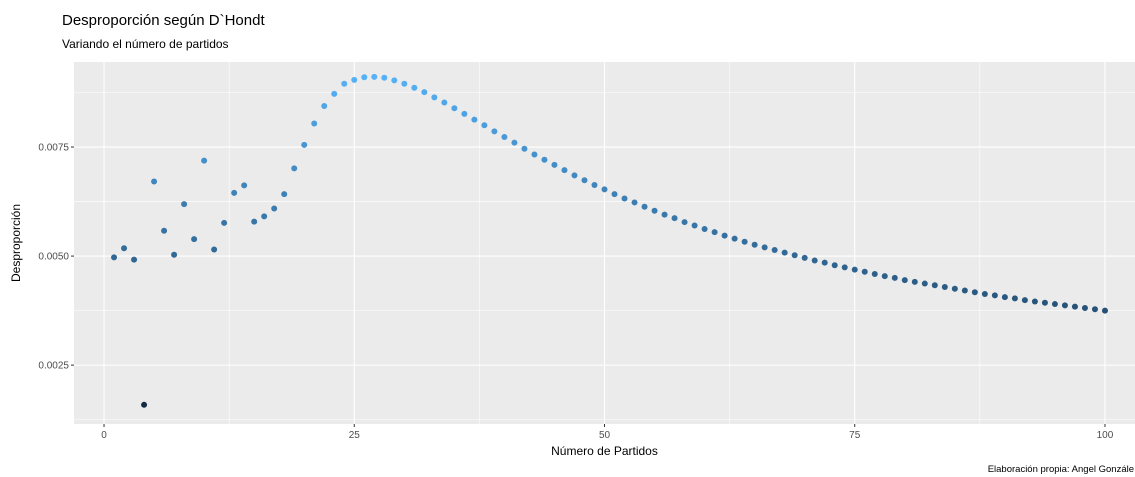 Image resolution: width=1135 pixels, height=477 pixels. Describe the element at coordinates (163, 20) in the screenshot. I see `chart-title: Desproporción según D`Hondt` at that location.